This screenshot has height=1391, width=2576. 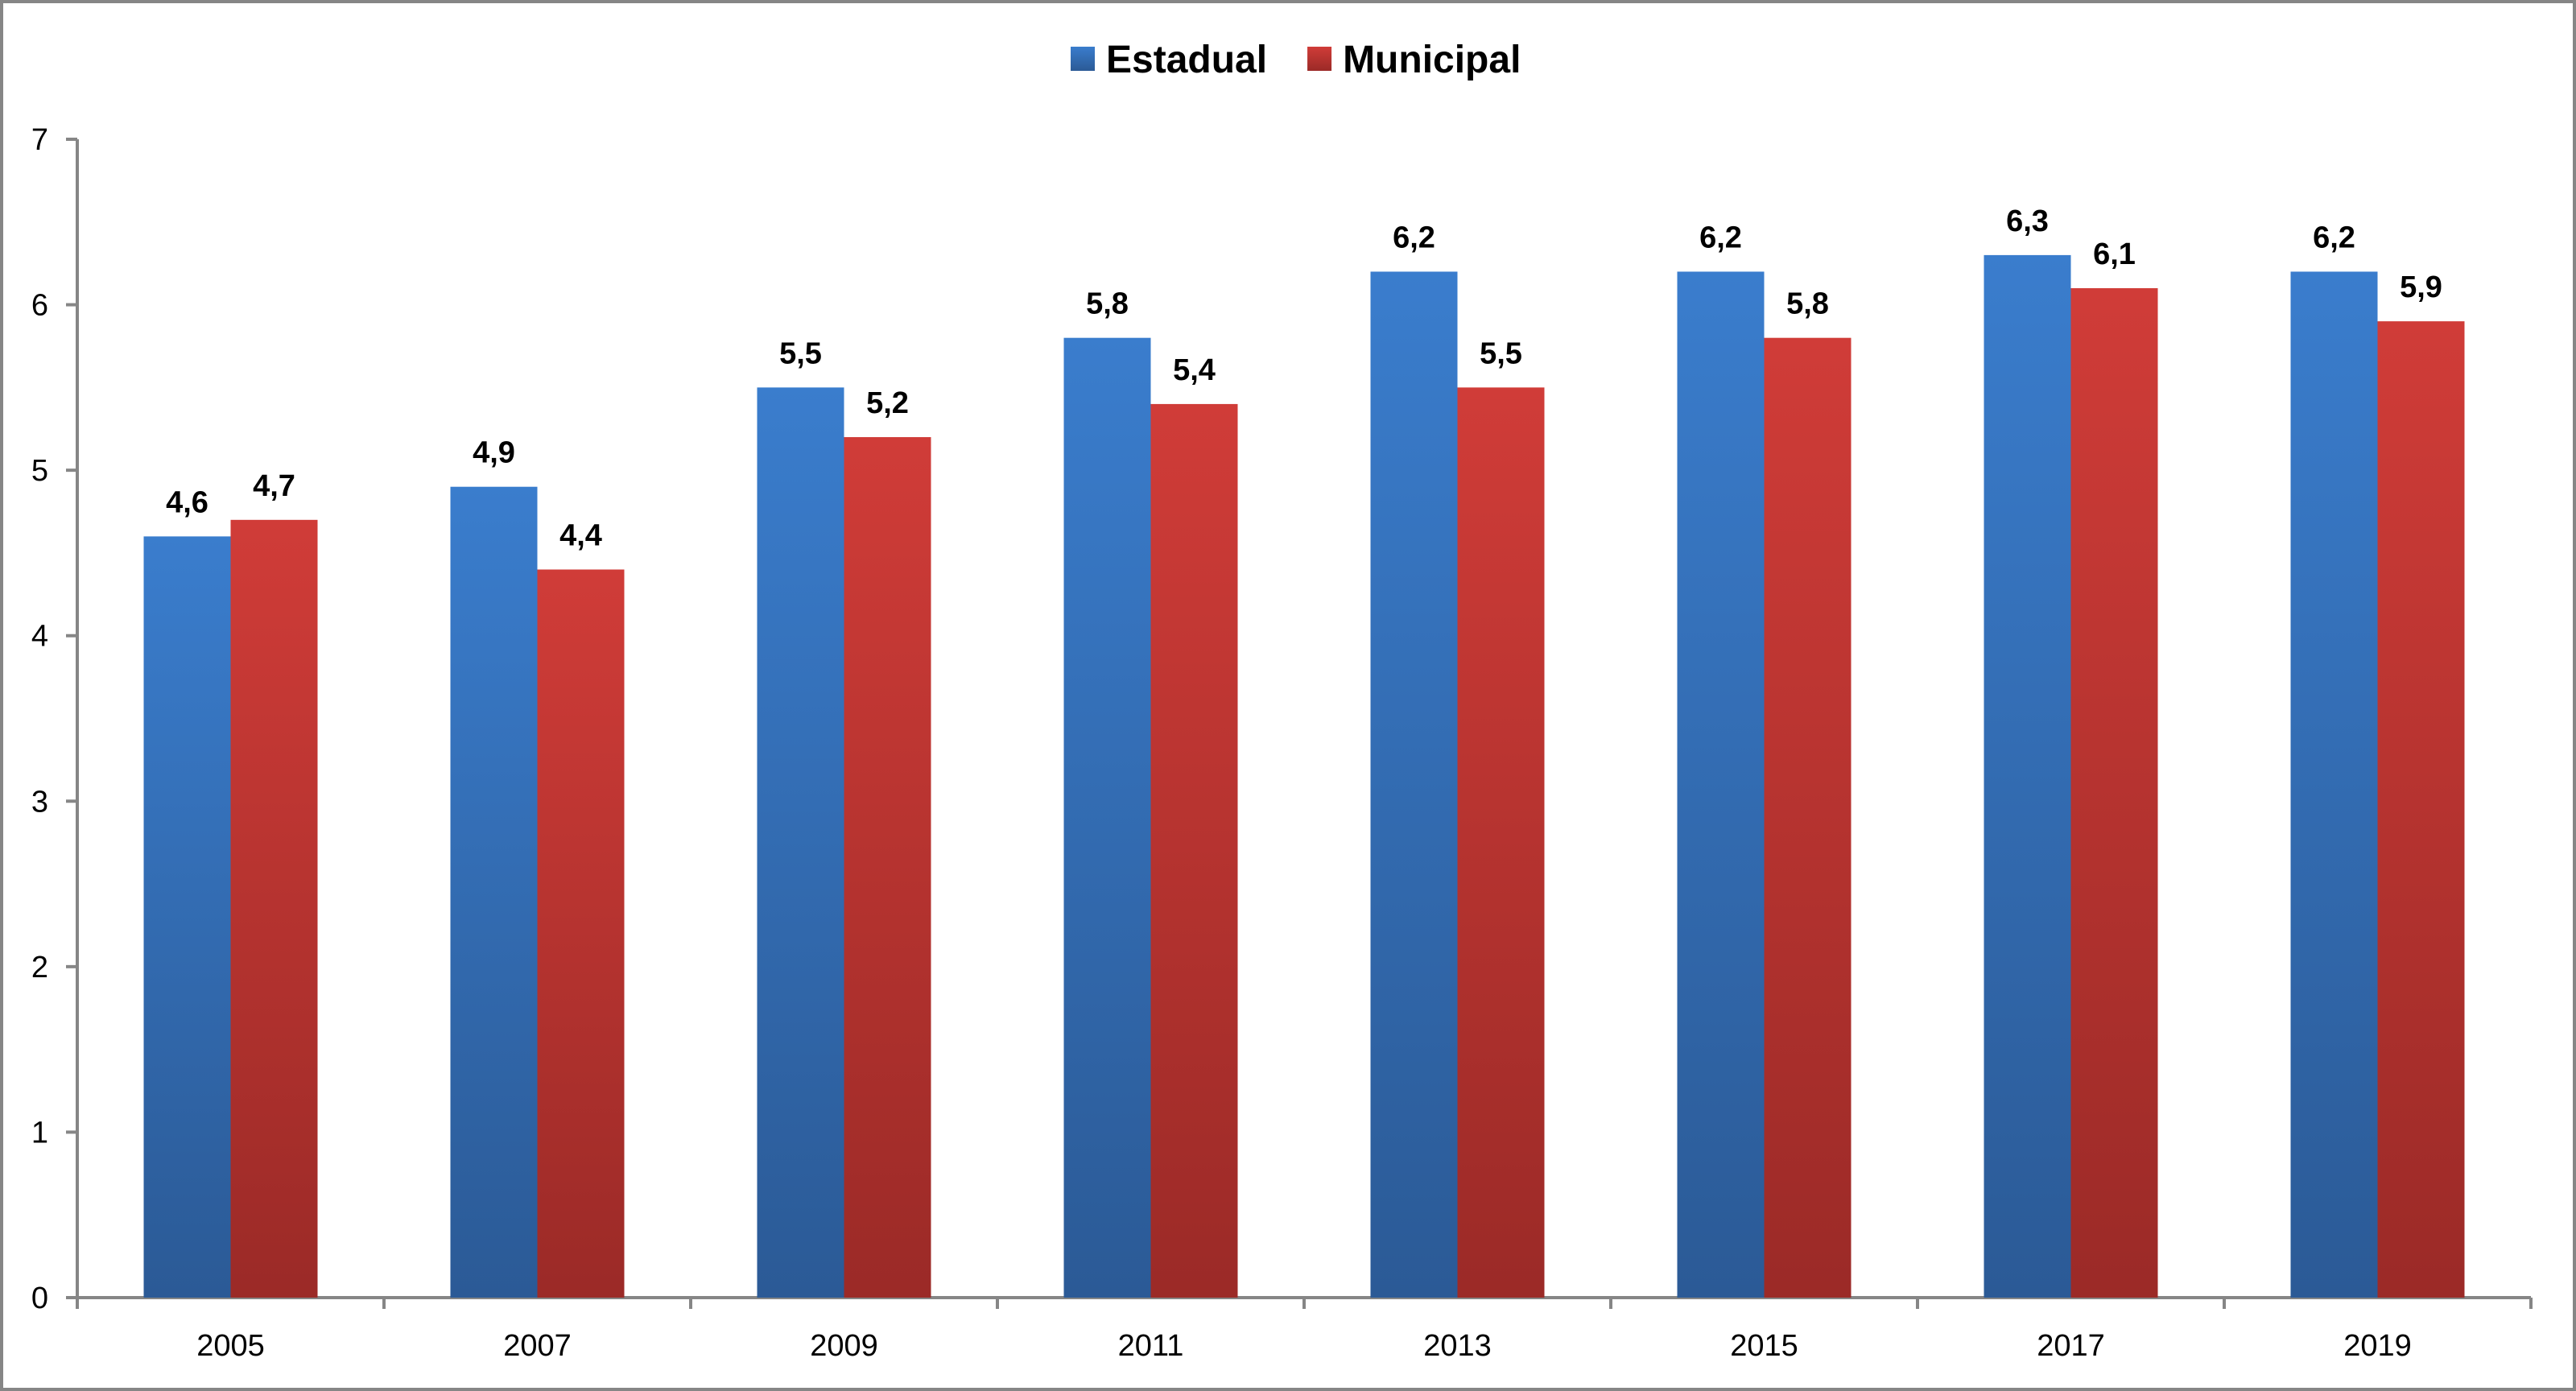 I want to click on bar-municipal-2013, so click(x=1501, y=842).